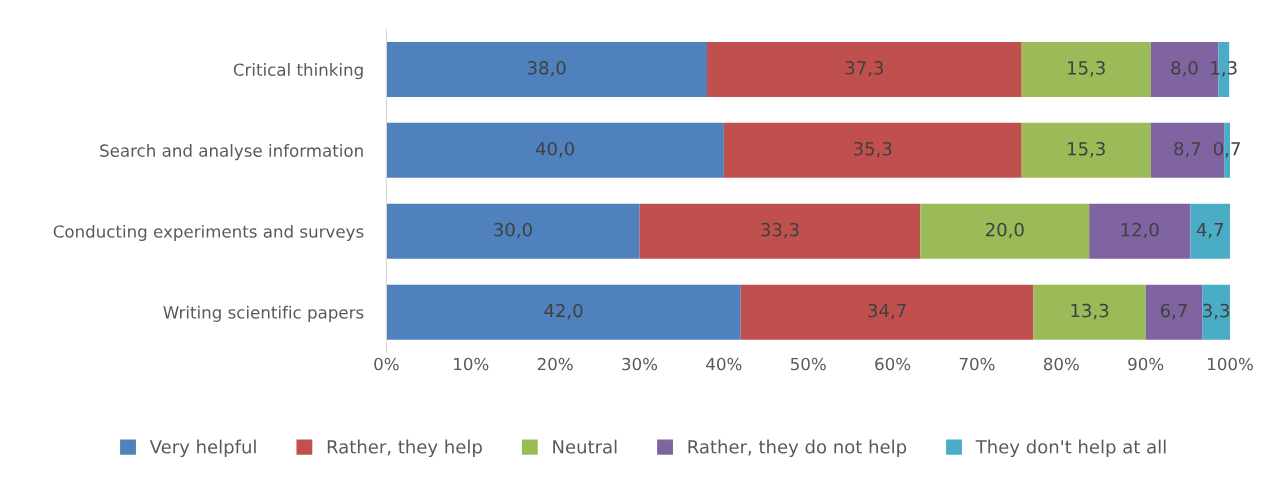 The image size is (1288, 483). I want to click on x-tick-label: 50%, so click(808, 364).